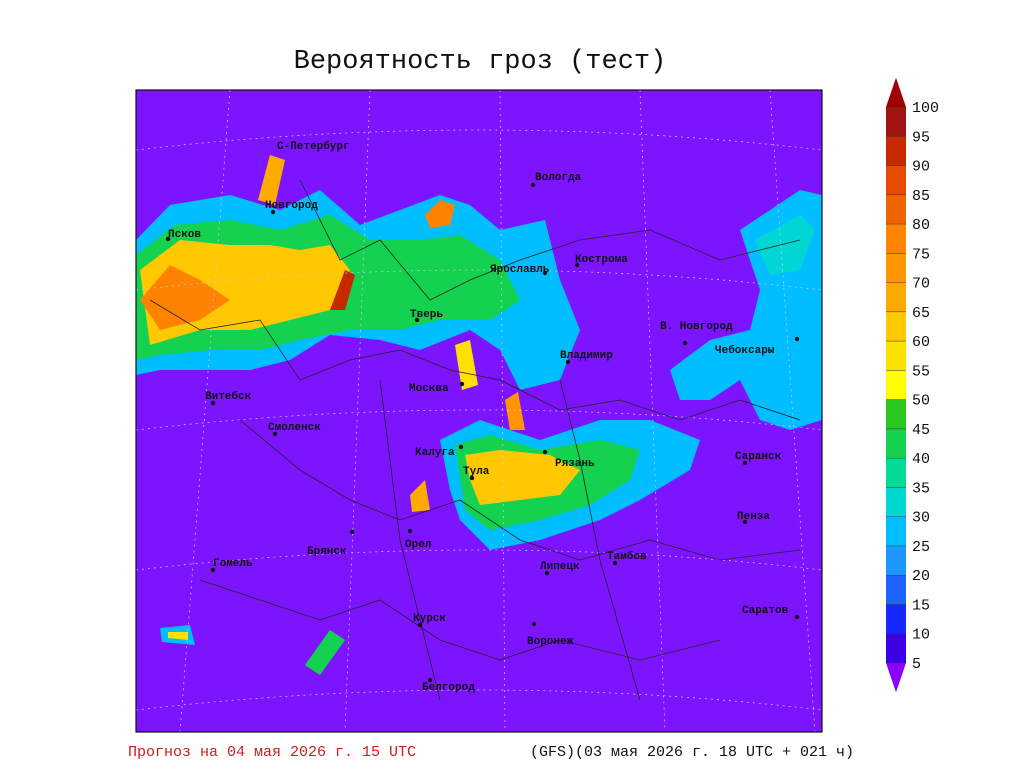 The height and width of the screenshot is (773, 1024). Describe the element at coordinates (921, 313) in the screenshot. I see `colorbar-tick-label: 65` at that location.